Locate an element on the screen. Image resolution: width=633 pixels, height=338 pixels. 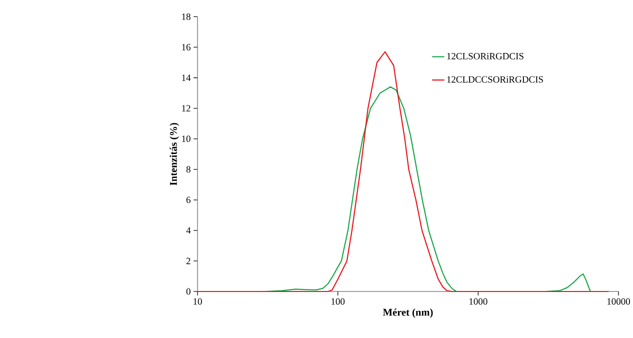
legend-label: 12CLDCCSORiRGDCIS is located at coordinates (495, 79).